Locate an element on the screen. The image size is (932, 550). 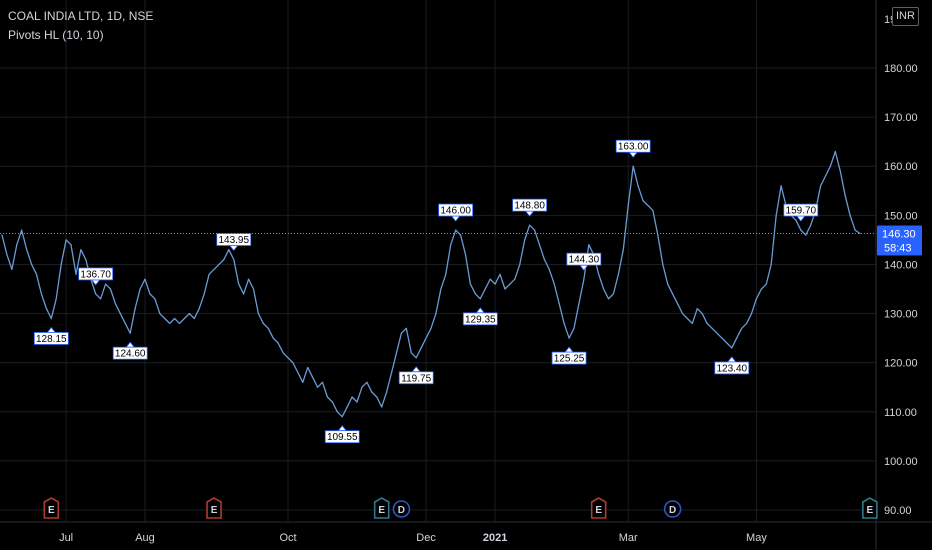
pivot-low-label: 124.60 is located at coordinates (130, 350).